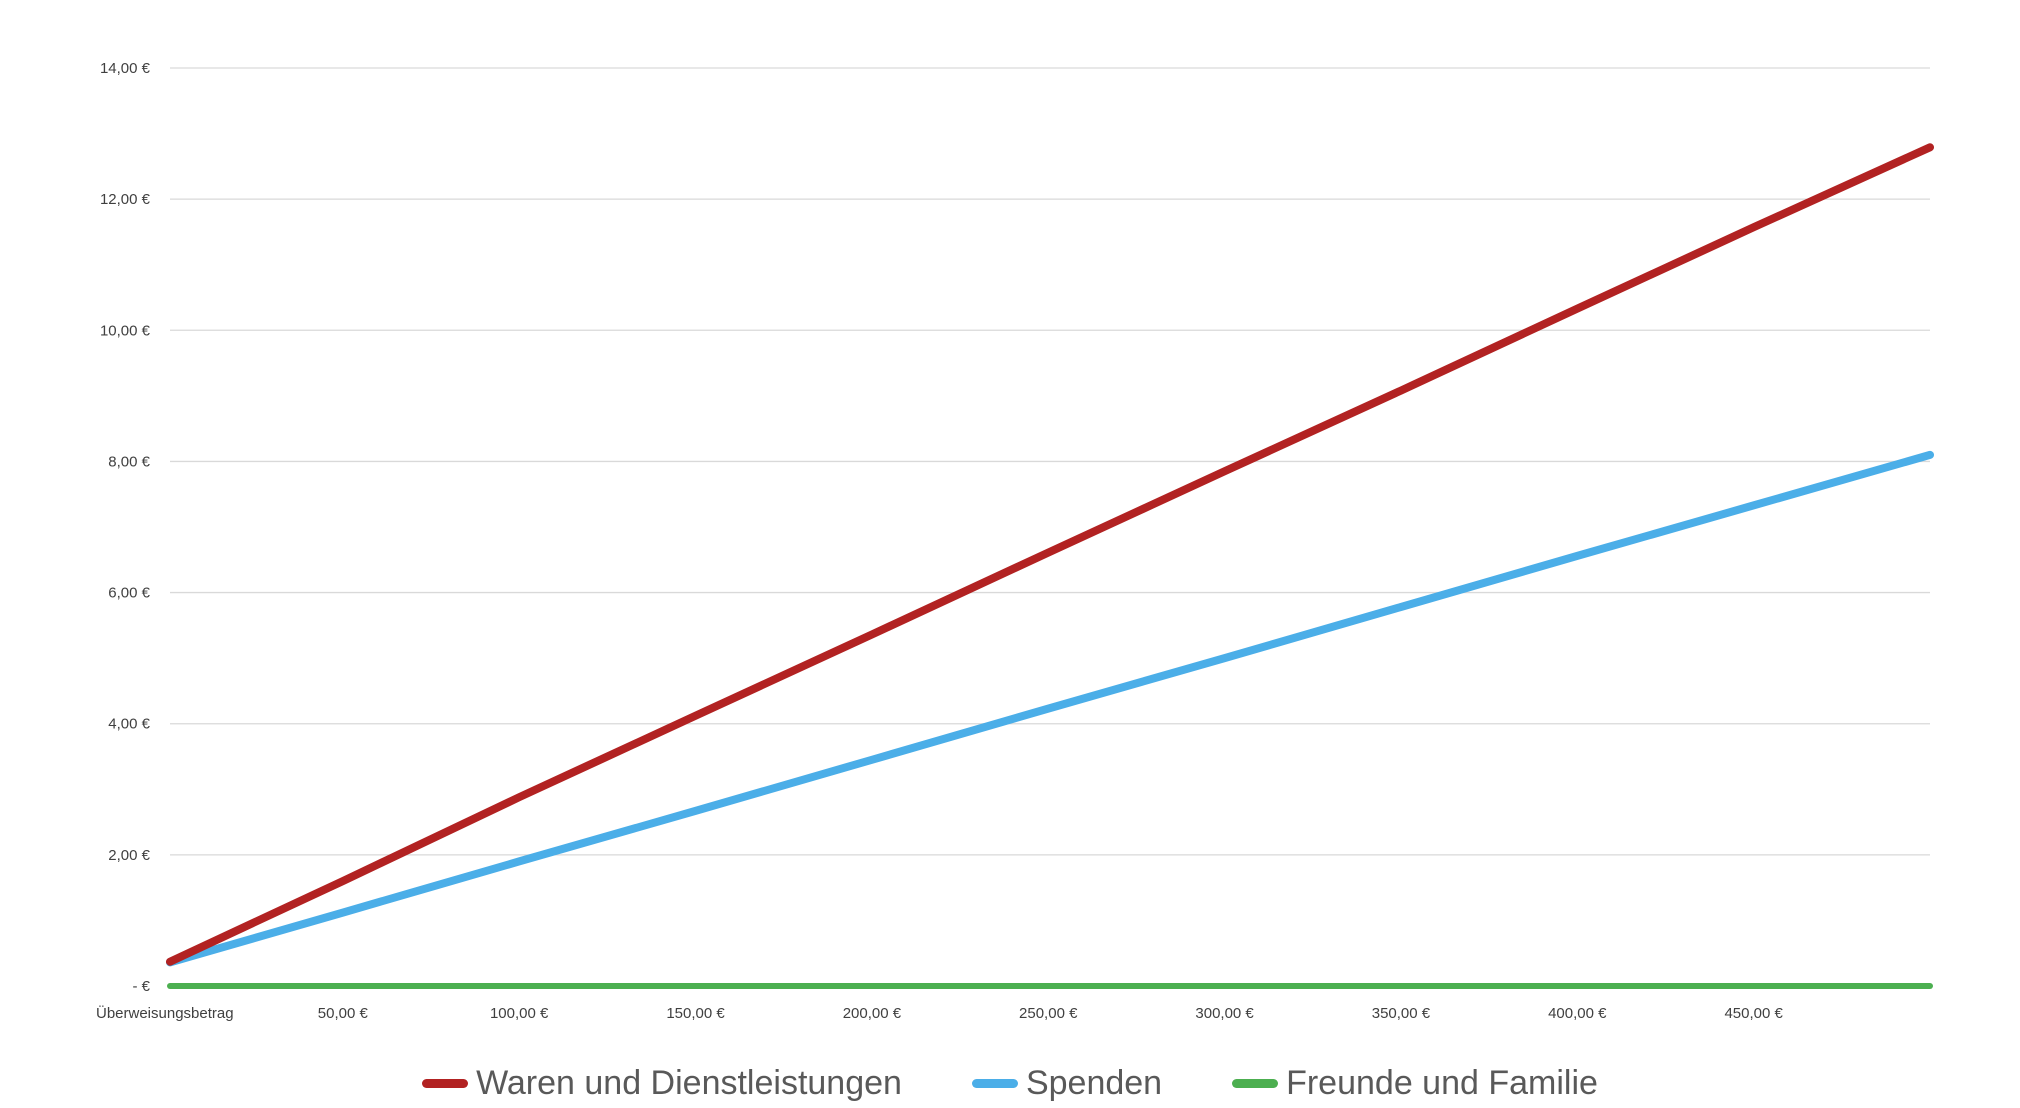  I want to click on x-tick-label: 400,00 €, so click(1577, 1013).